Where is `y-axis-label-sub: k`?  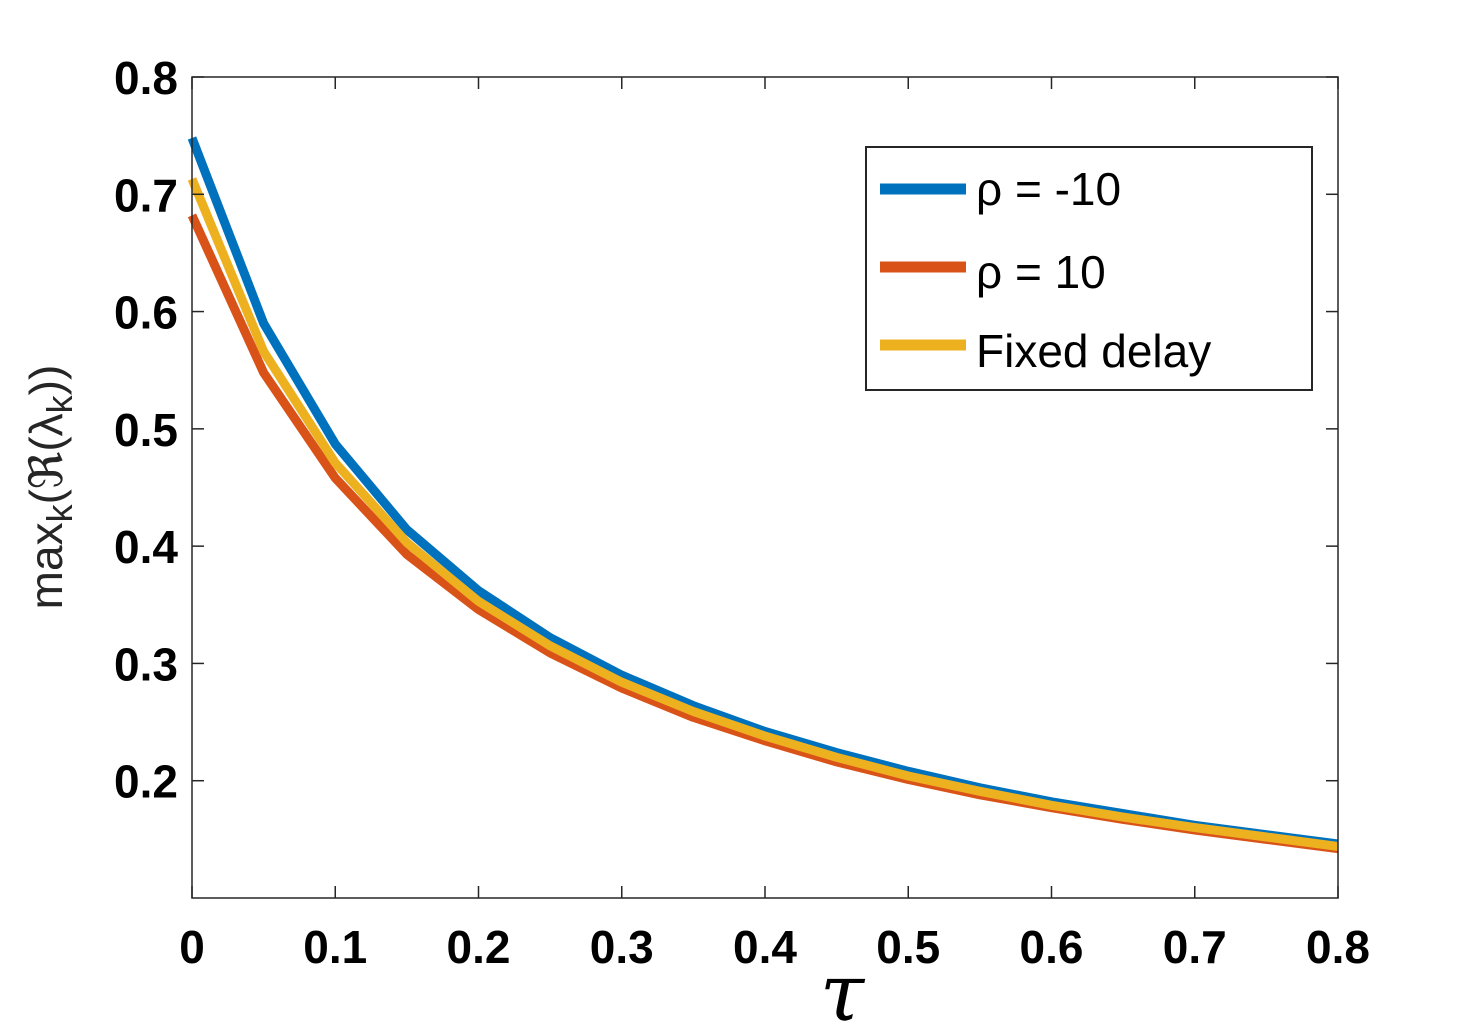
y-axis-label-sub: k is located at coordinates (59, 512).